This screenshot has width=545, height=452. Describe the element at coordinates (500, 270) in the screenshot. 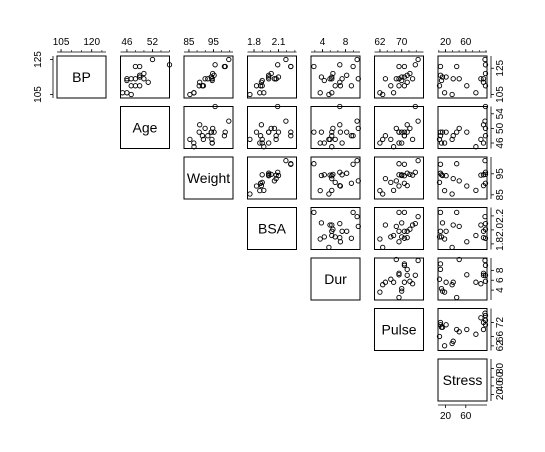

I see `right-tick-label-dur: 8` at that location.